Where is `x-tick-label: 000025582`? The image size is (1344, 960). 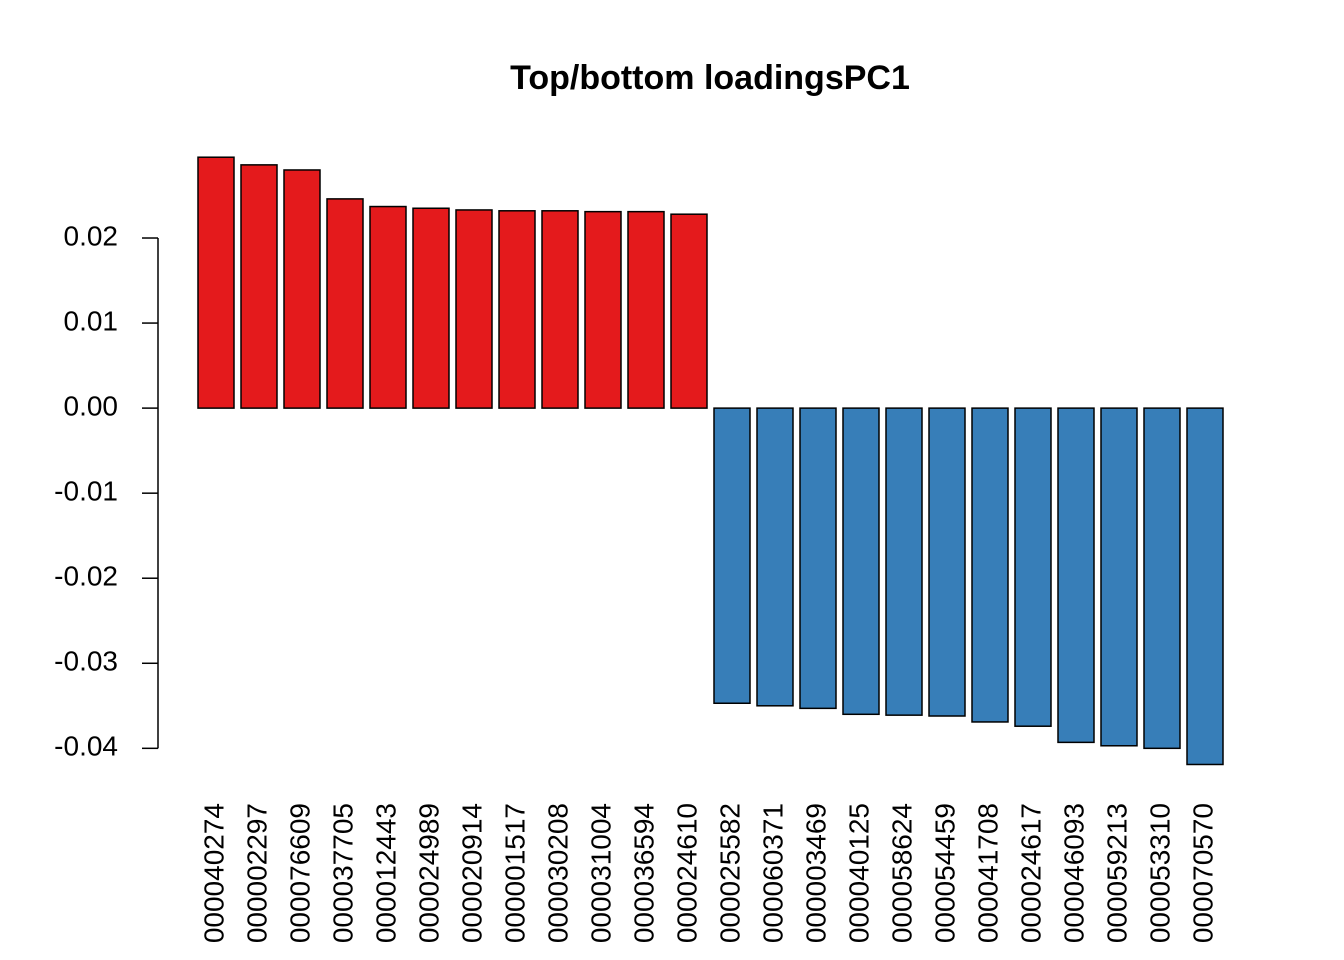
x-tick-label: 000025582 is located at coordinates (729, 873).